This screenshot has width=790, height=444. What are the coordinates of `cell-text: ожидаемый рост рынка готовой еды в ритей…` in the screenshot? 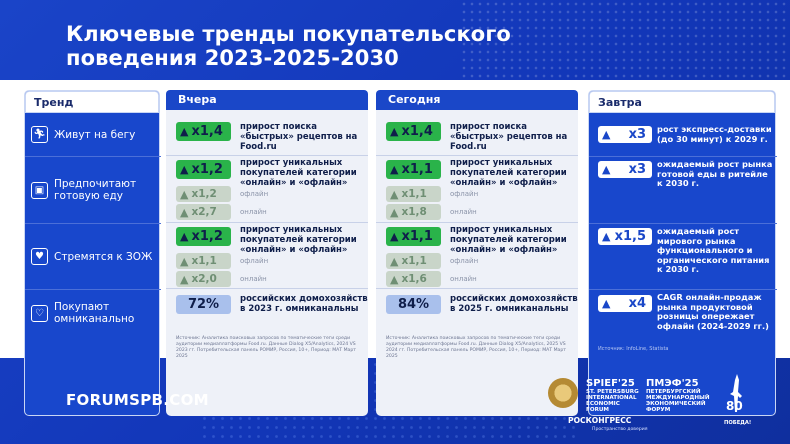 It's located at (715, 174).